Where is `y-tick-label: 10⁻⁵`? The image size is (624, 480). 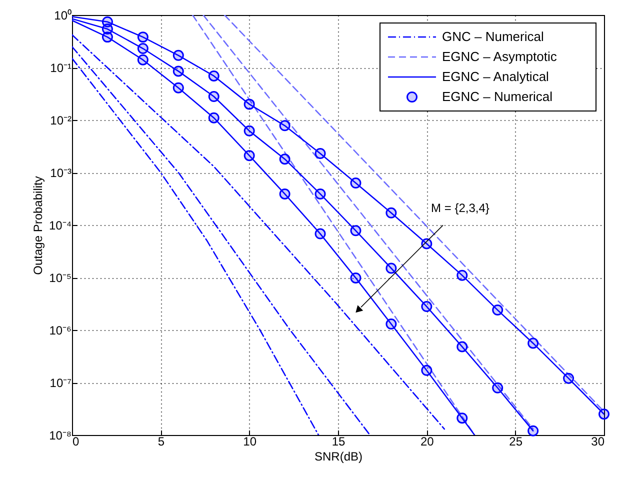 y-tick-label: 10⁻⁵ is located at coordinates (60, 278).